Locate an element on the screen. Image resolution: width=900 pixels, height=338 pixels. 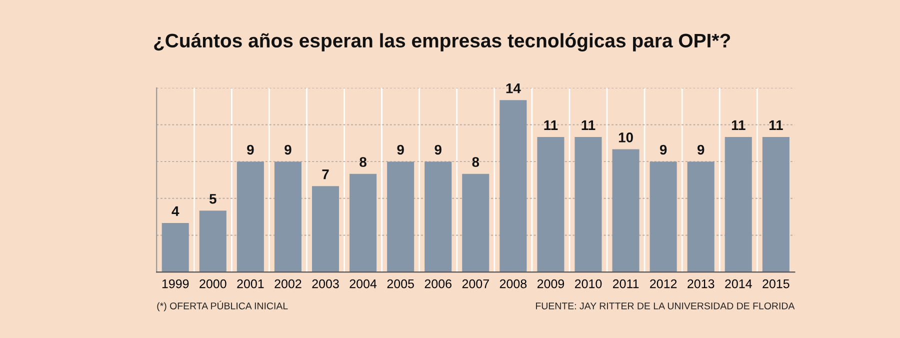
x-tick-label: 2015 is located at coordinates (776, 283).